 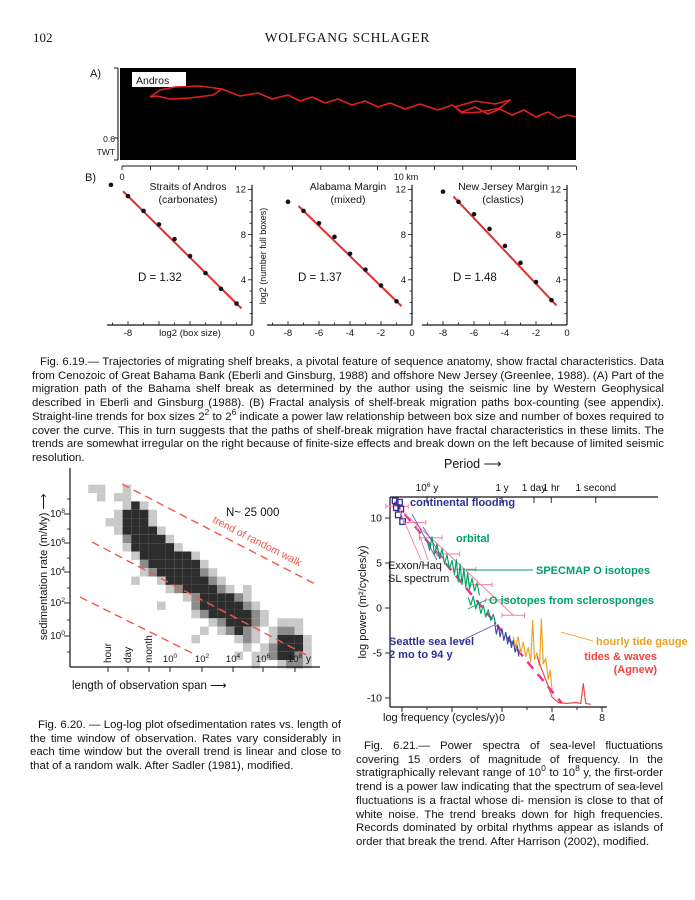 I want to click on seismic-overlay: Andros 0.6 TWT 0 10 km, so click(x=337, y=127).